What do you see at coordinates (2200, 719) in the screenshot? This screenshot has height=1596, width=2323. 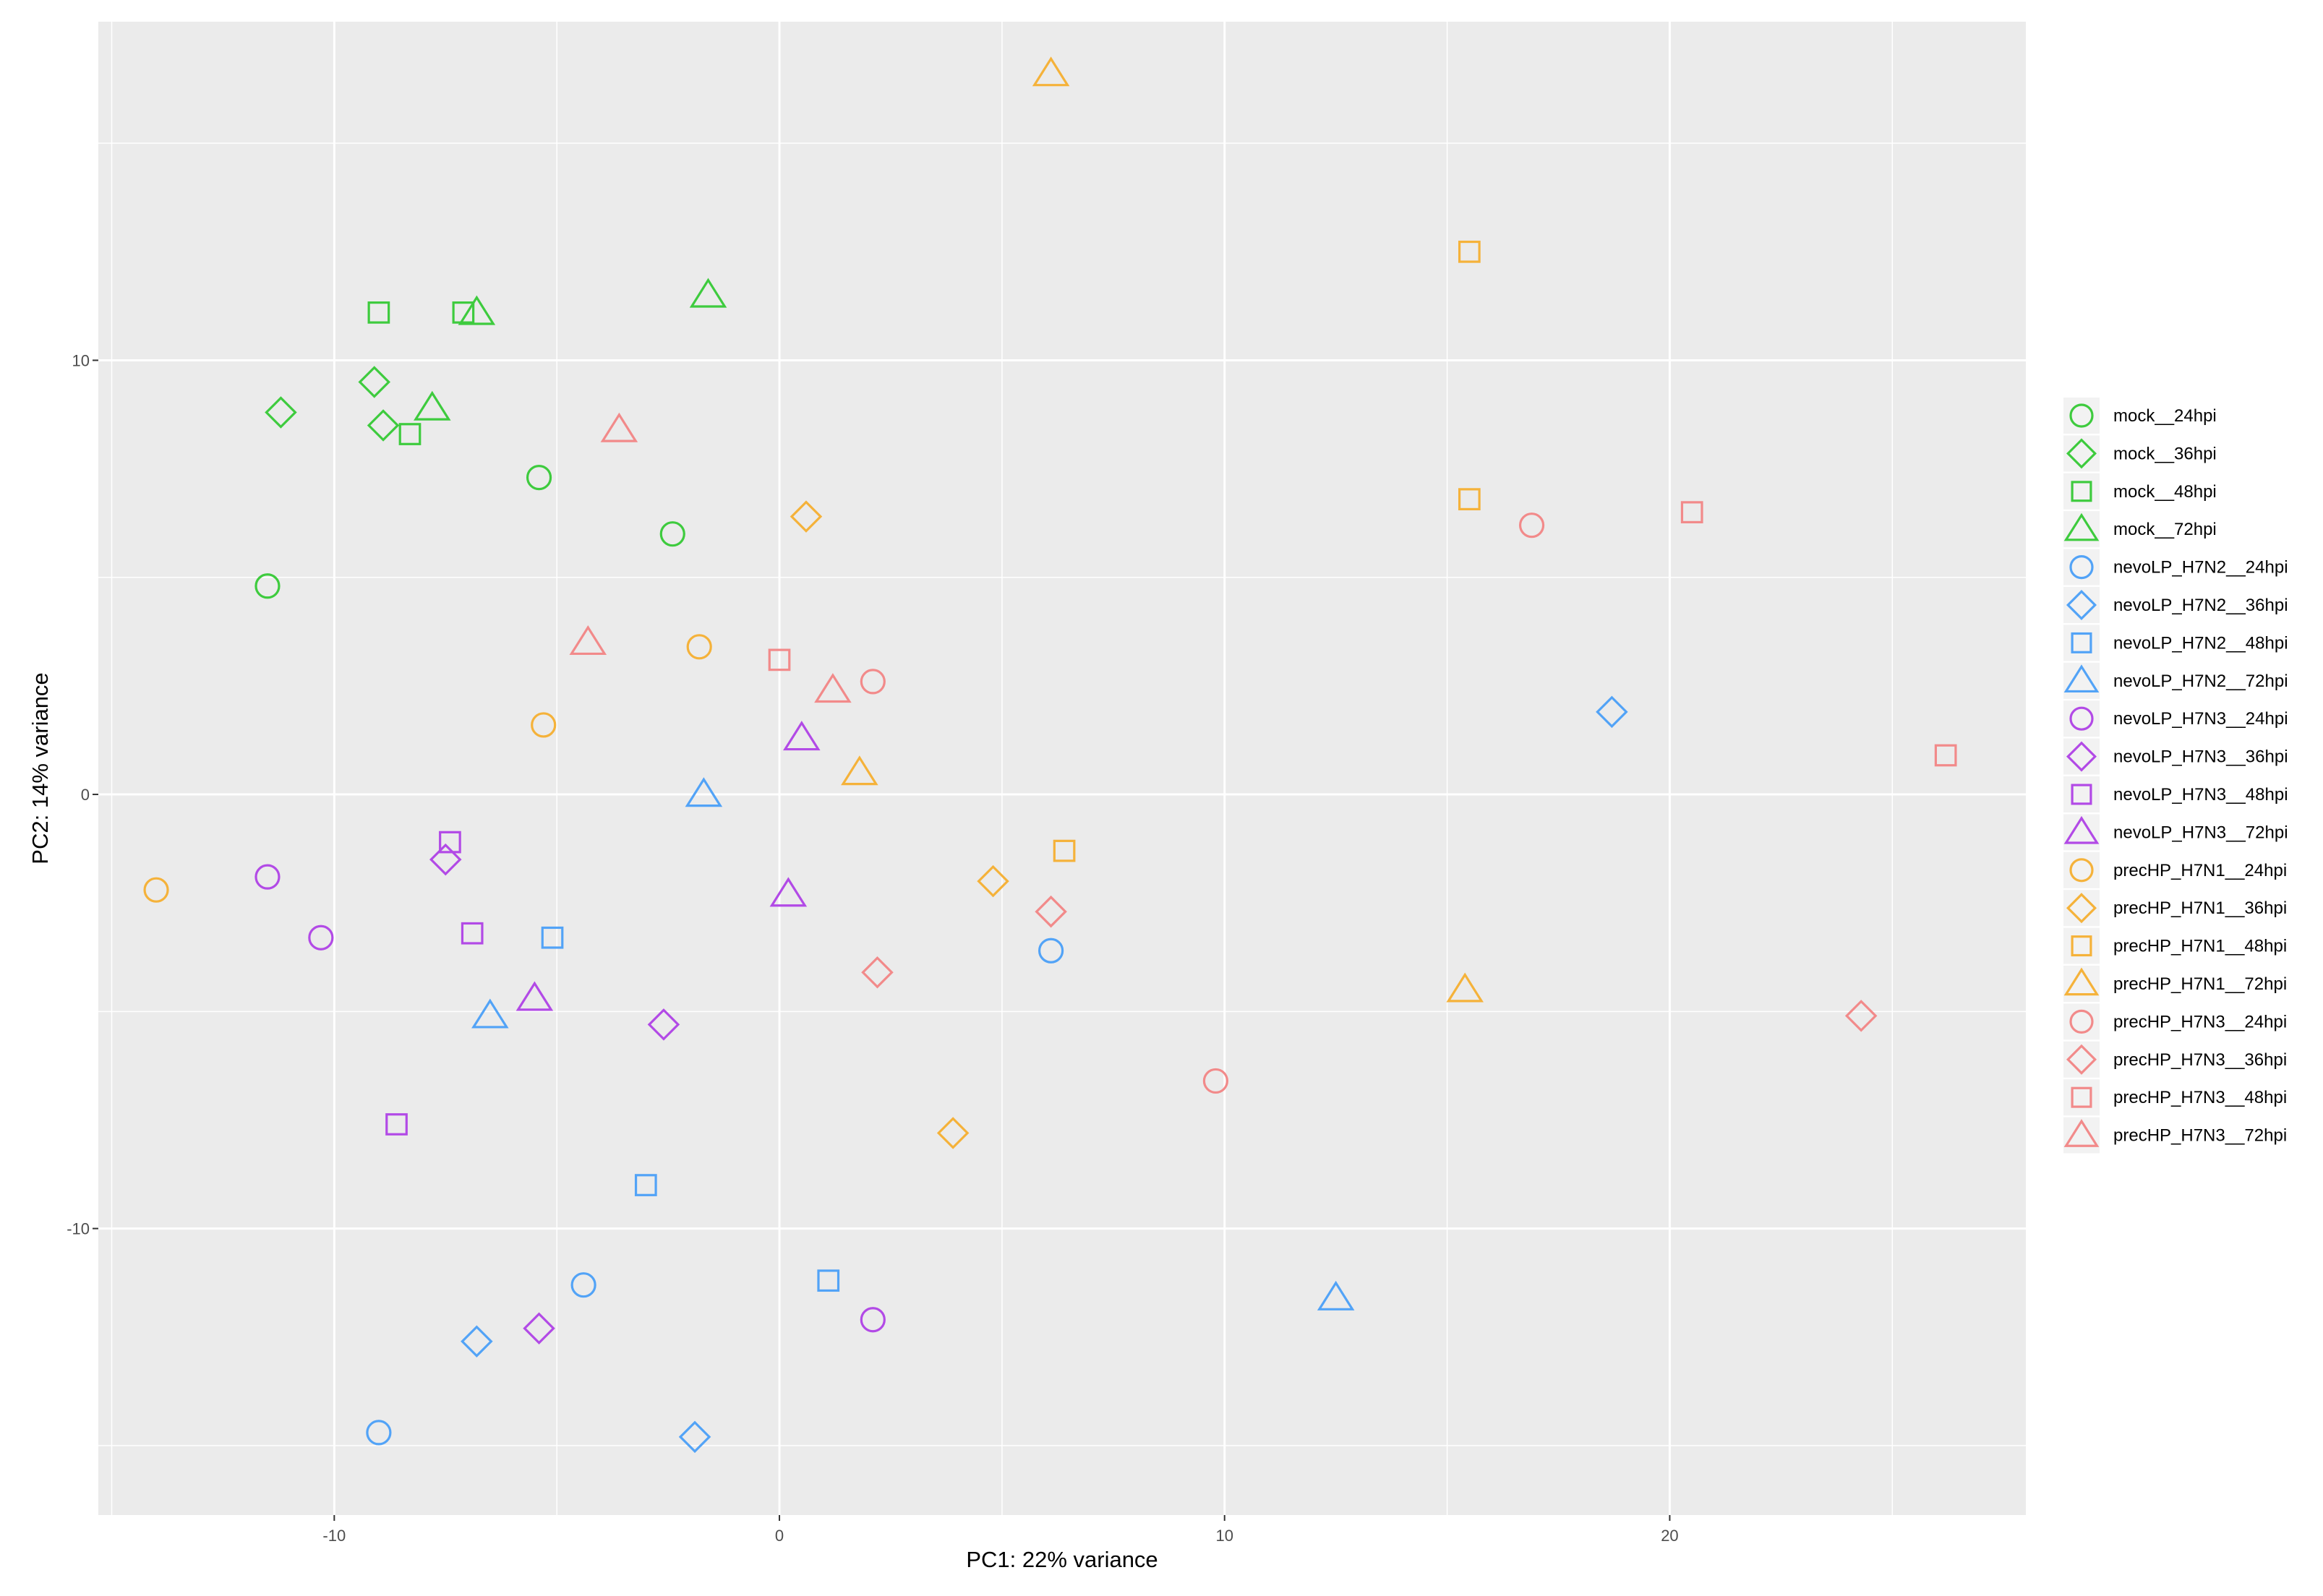 I see `legend-label: nevoLP_H7N3__24hpi` at bounding box center [2200, 719].